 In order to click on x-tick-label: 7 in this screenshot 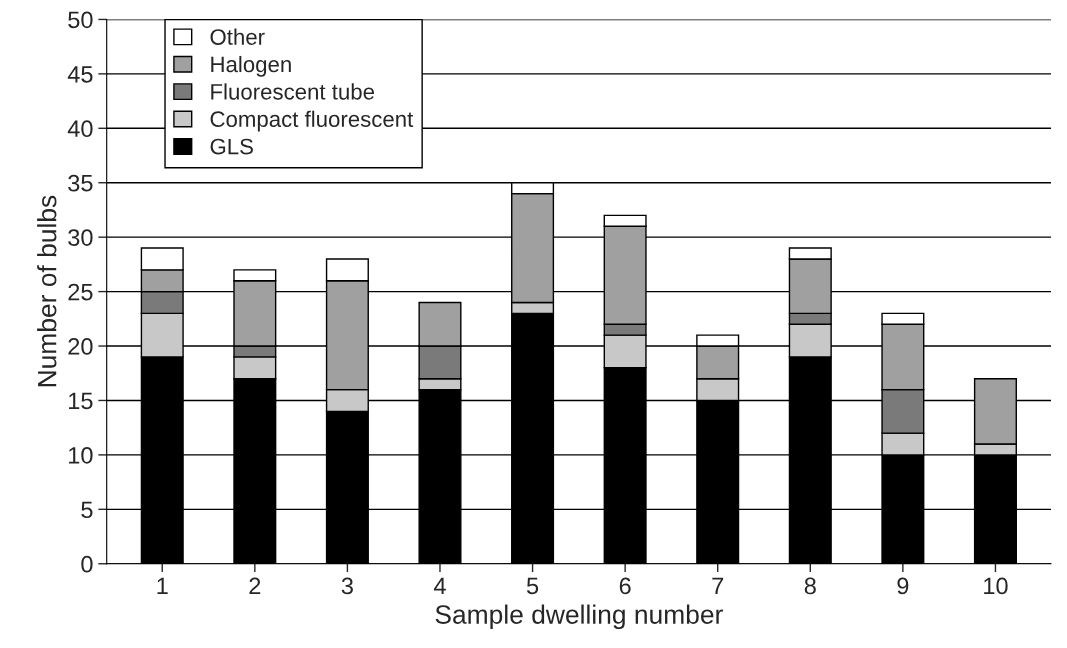, I will do `click(718, 586)`.